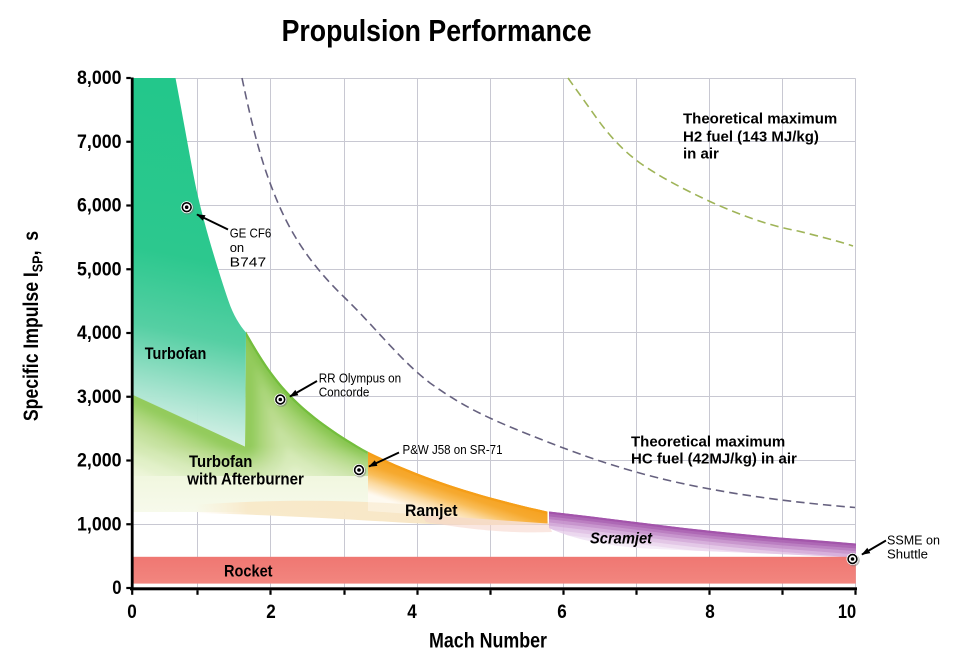 This screenshot has height=667, width=960. What do you see at coordinates (248, 261) in the screenshot?
I see `svg-text: B747` at bounding box center [248, 261].